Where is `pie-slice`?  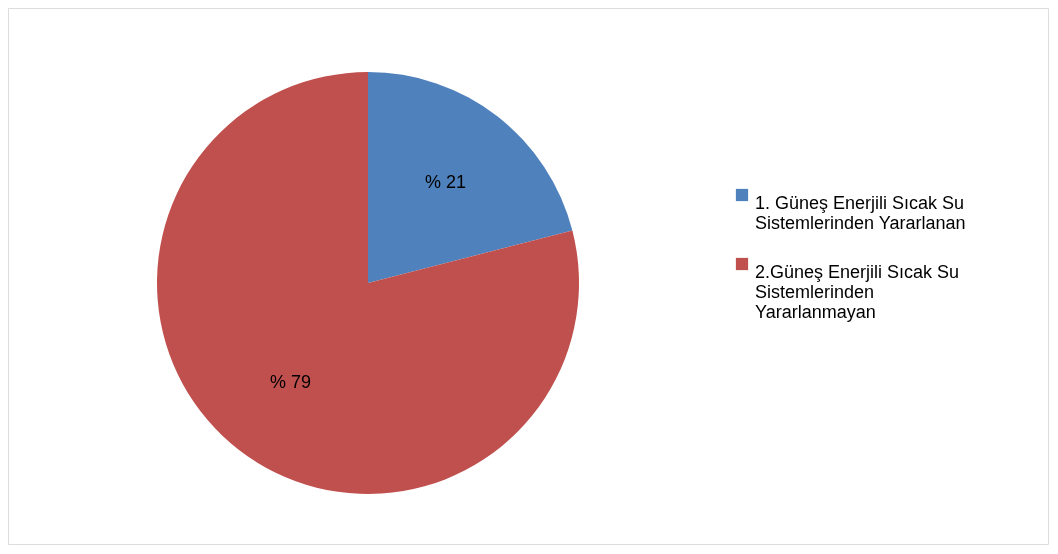
pie-slice is located at coordinates (470, 177).